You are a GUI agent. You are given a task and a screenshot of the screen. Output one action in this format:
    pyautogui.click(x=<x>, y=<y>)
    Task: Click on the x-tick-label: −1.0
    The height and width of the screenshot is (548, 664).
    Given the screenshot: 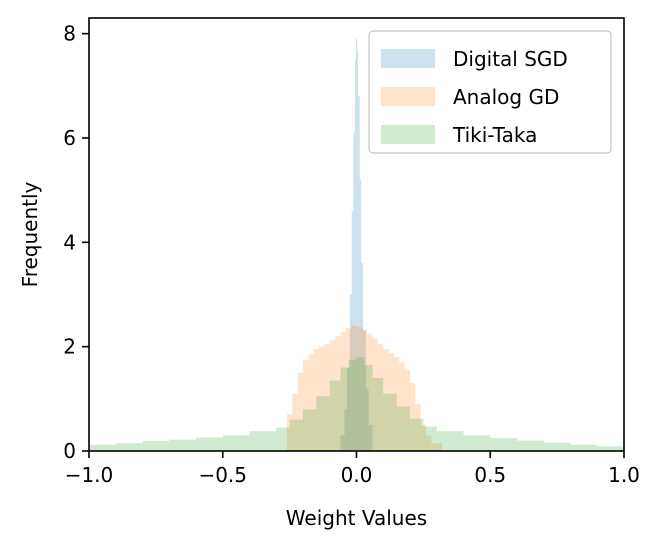 What is the action you would take?
    pyautogui.click(x=89, y=475)
    